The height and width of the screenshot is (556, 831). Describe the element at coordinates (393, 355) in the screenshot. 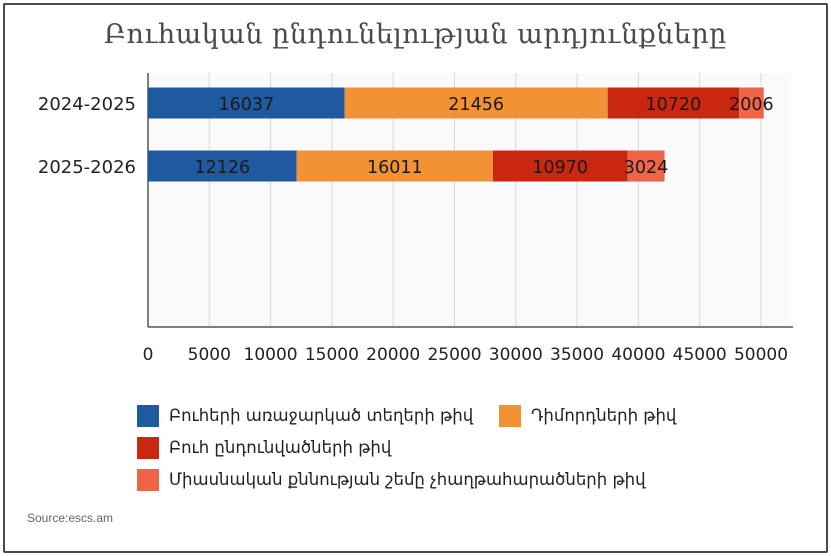

I see `x-tick-label: 20000` at that location.